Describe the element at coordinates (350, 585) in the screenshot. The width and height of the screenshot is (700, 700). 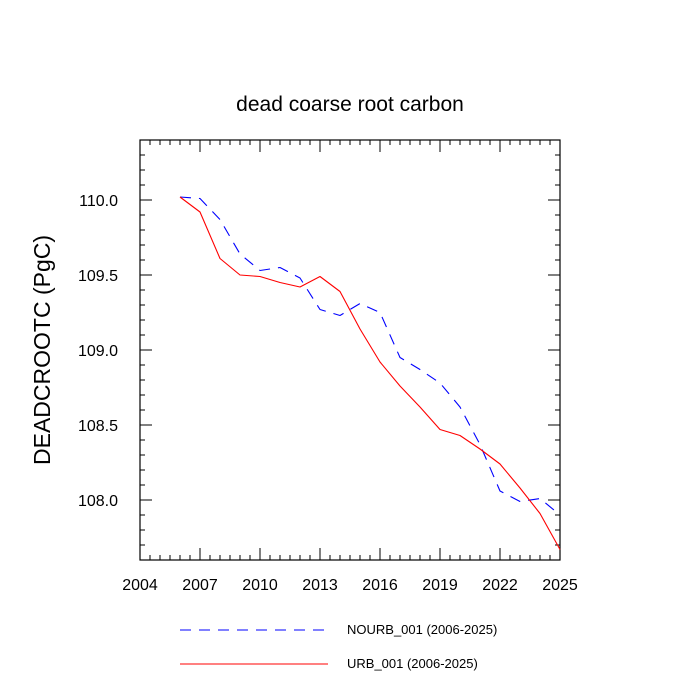
I see `x-tick-labels: 2004 2007 2010 2013 2016 2019 2022 2025` at that location.